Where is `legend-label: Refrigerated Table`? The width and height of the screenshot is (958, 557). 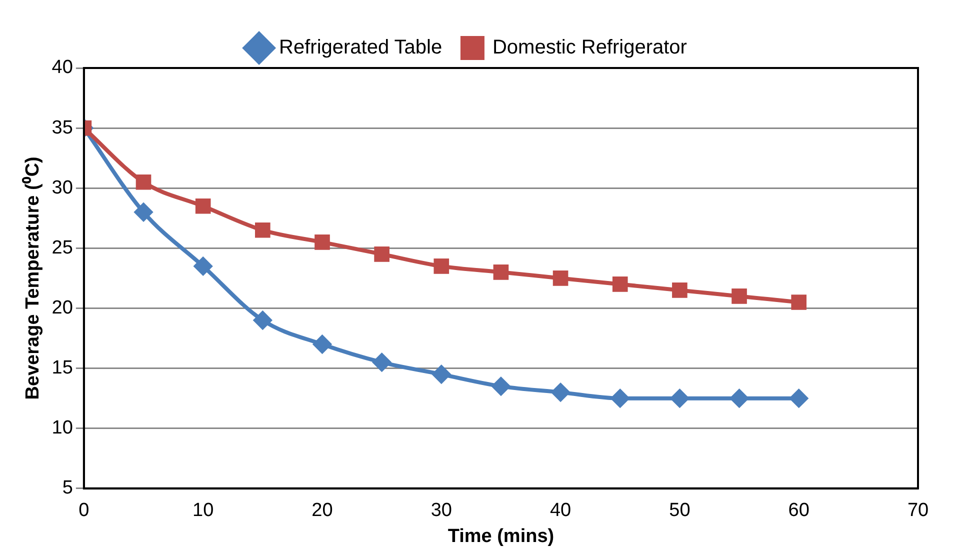 legend-label: Refrigerated Table is located at coordinates (360, 47).